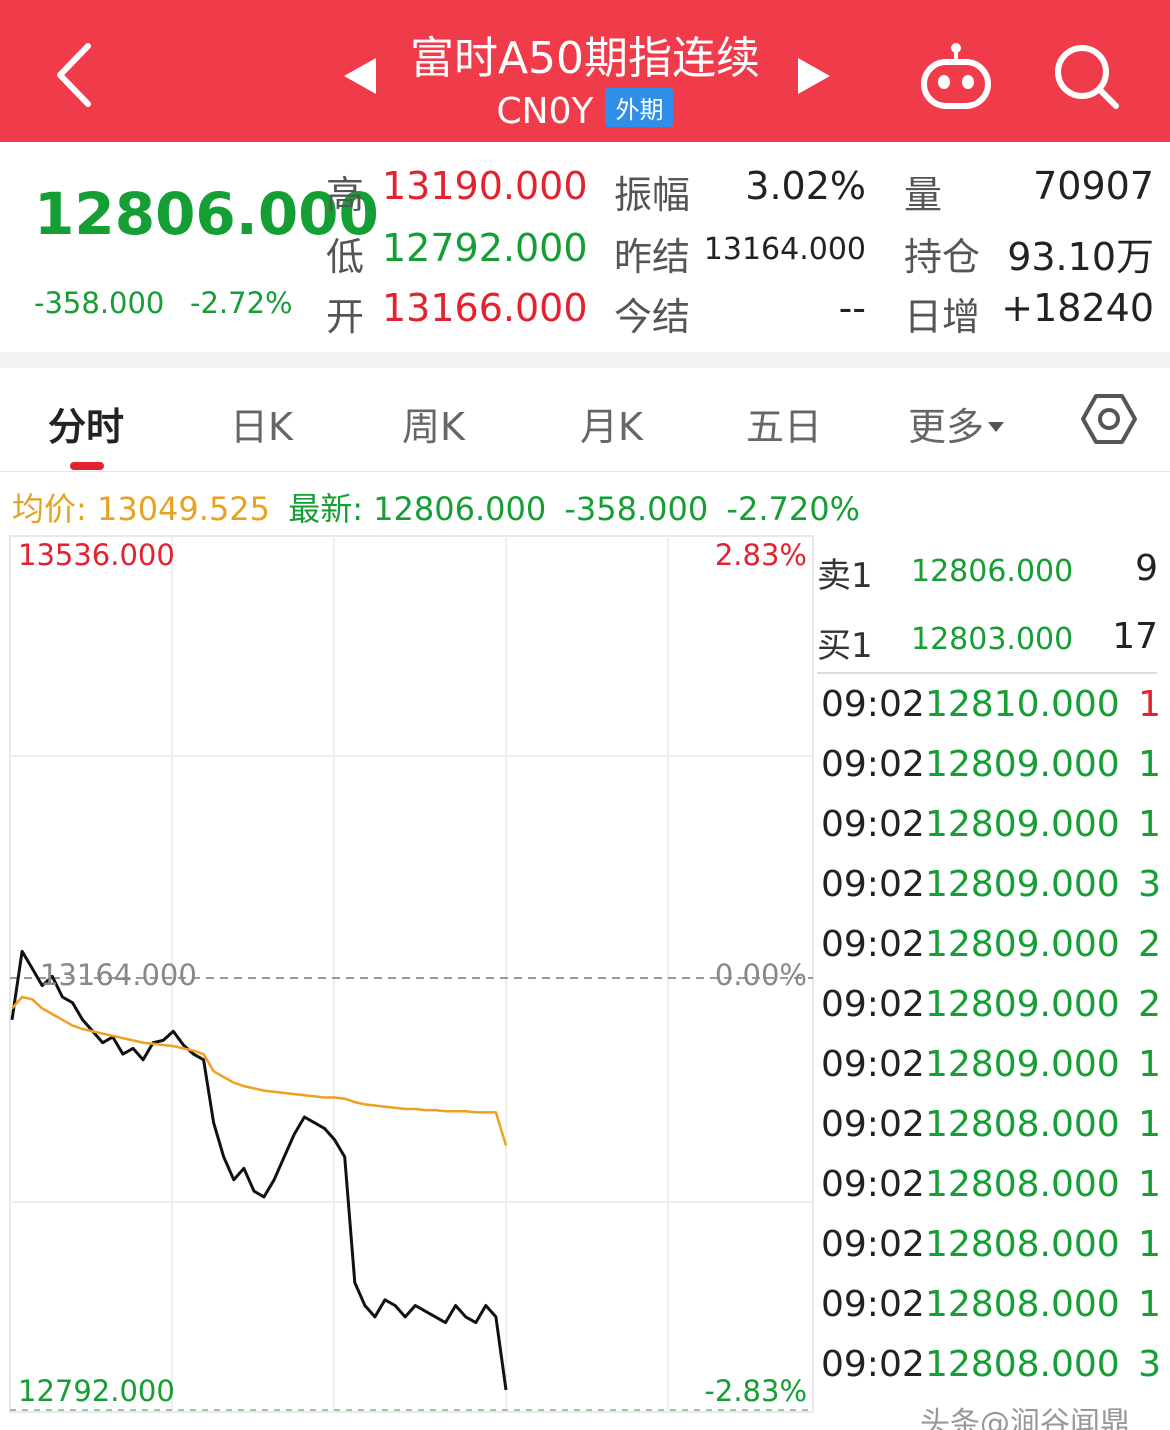  Describe the element at coordinates (345, 257) in the screenshot. I see `low-label: 低` at that location.